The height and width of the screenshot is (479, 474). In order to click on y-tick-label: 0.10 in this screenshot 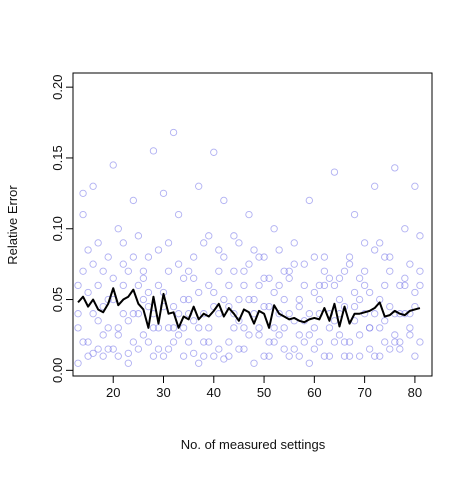, I will do `click(57, 228)`.